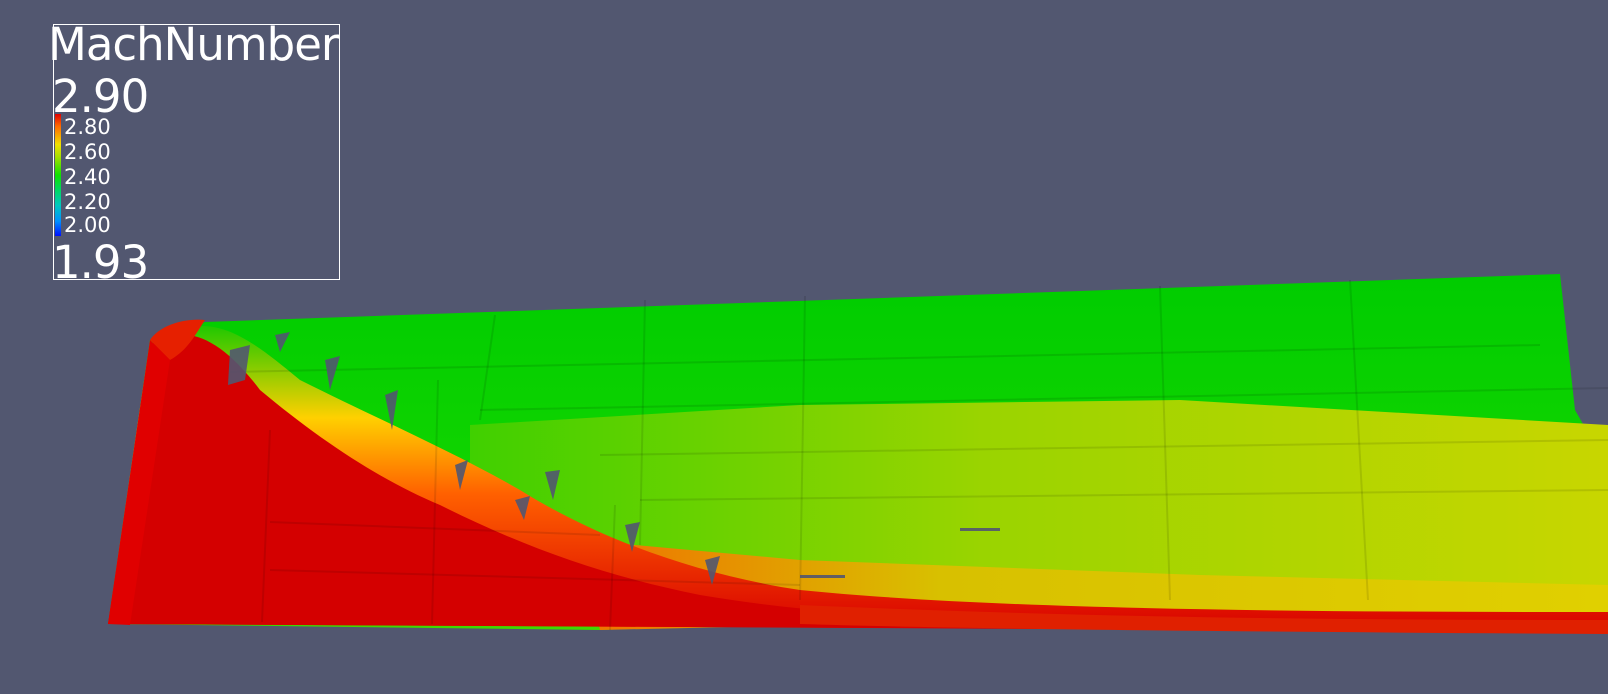 The image size is (1608, 694). Describe the element at coordinates (87, 202) in the screenshot. I see `colorbar-tick: 2.20` at that location.